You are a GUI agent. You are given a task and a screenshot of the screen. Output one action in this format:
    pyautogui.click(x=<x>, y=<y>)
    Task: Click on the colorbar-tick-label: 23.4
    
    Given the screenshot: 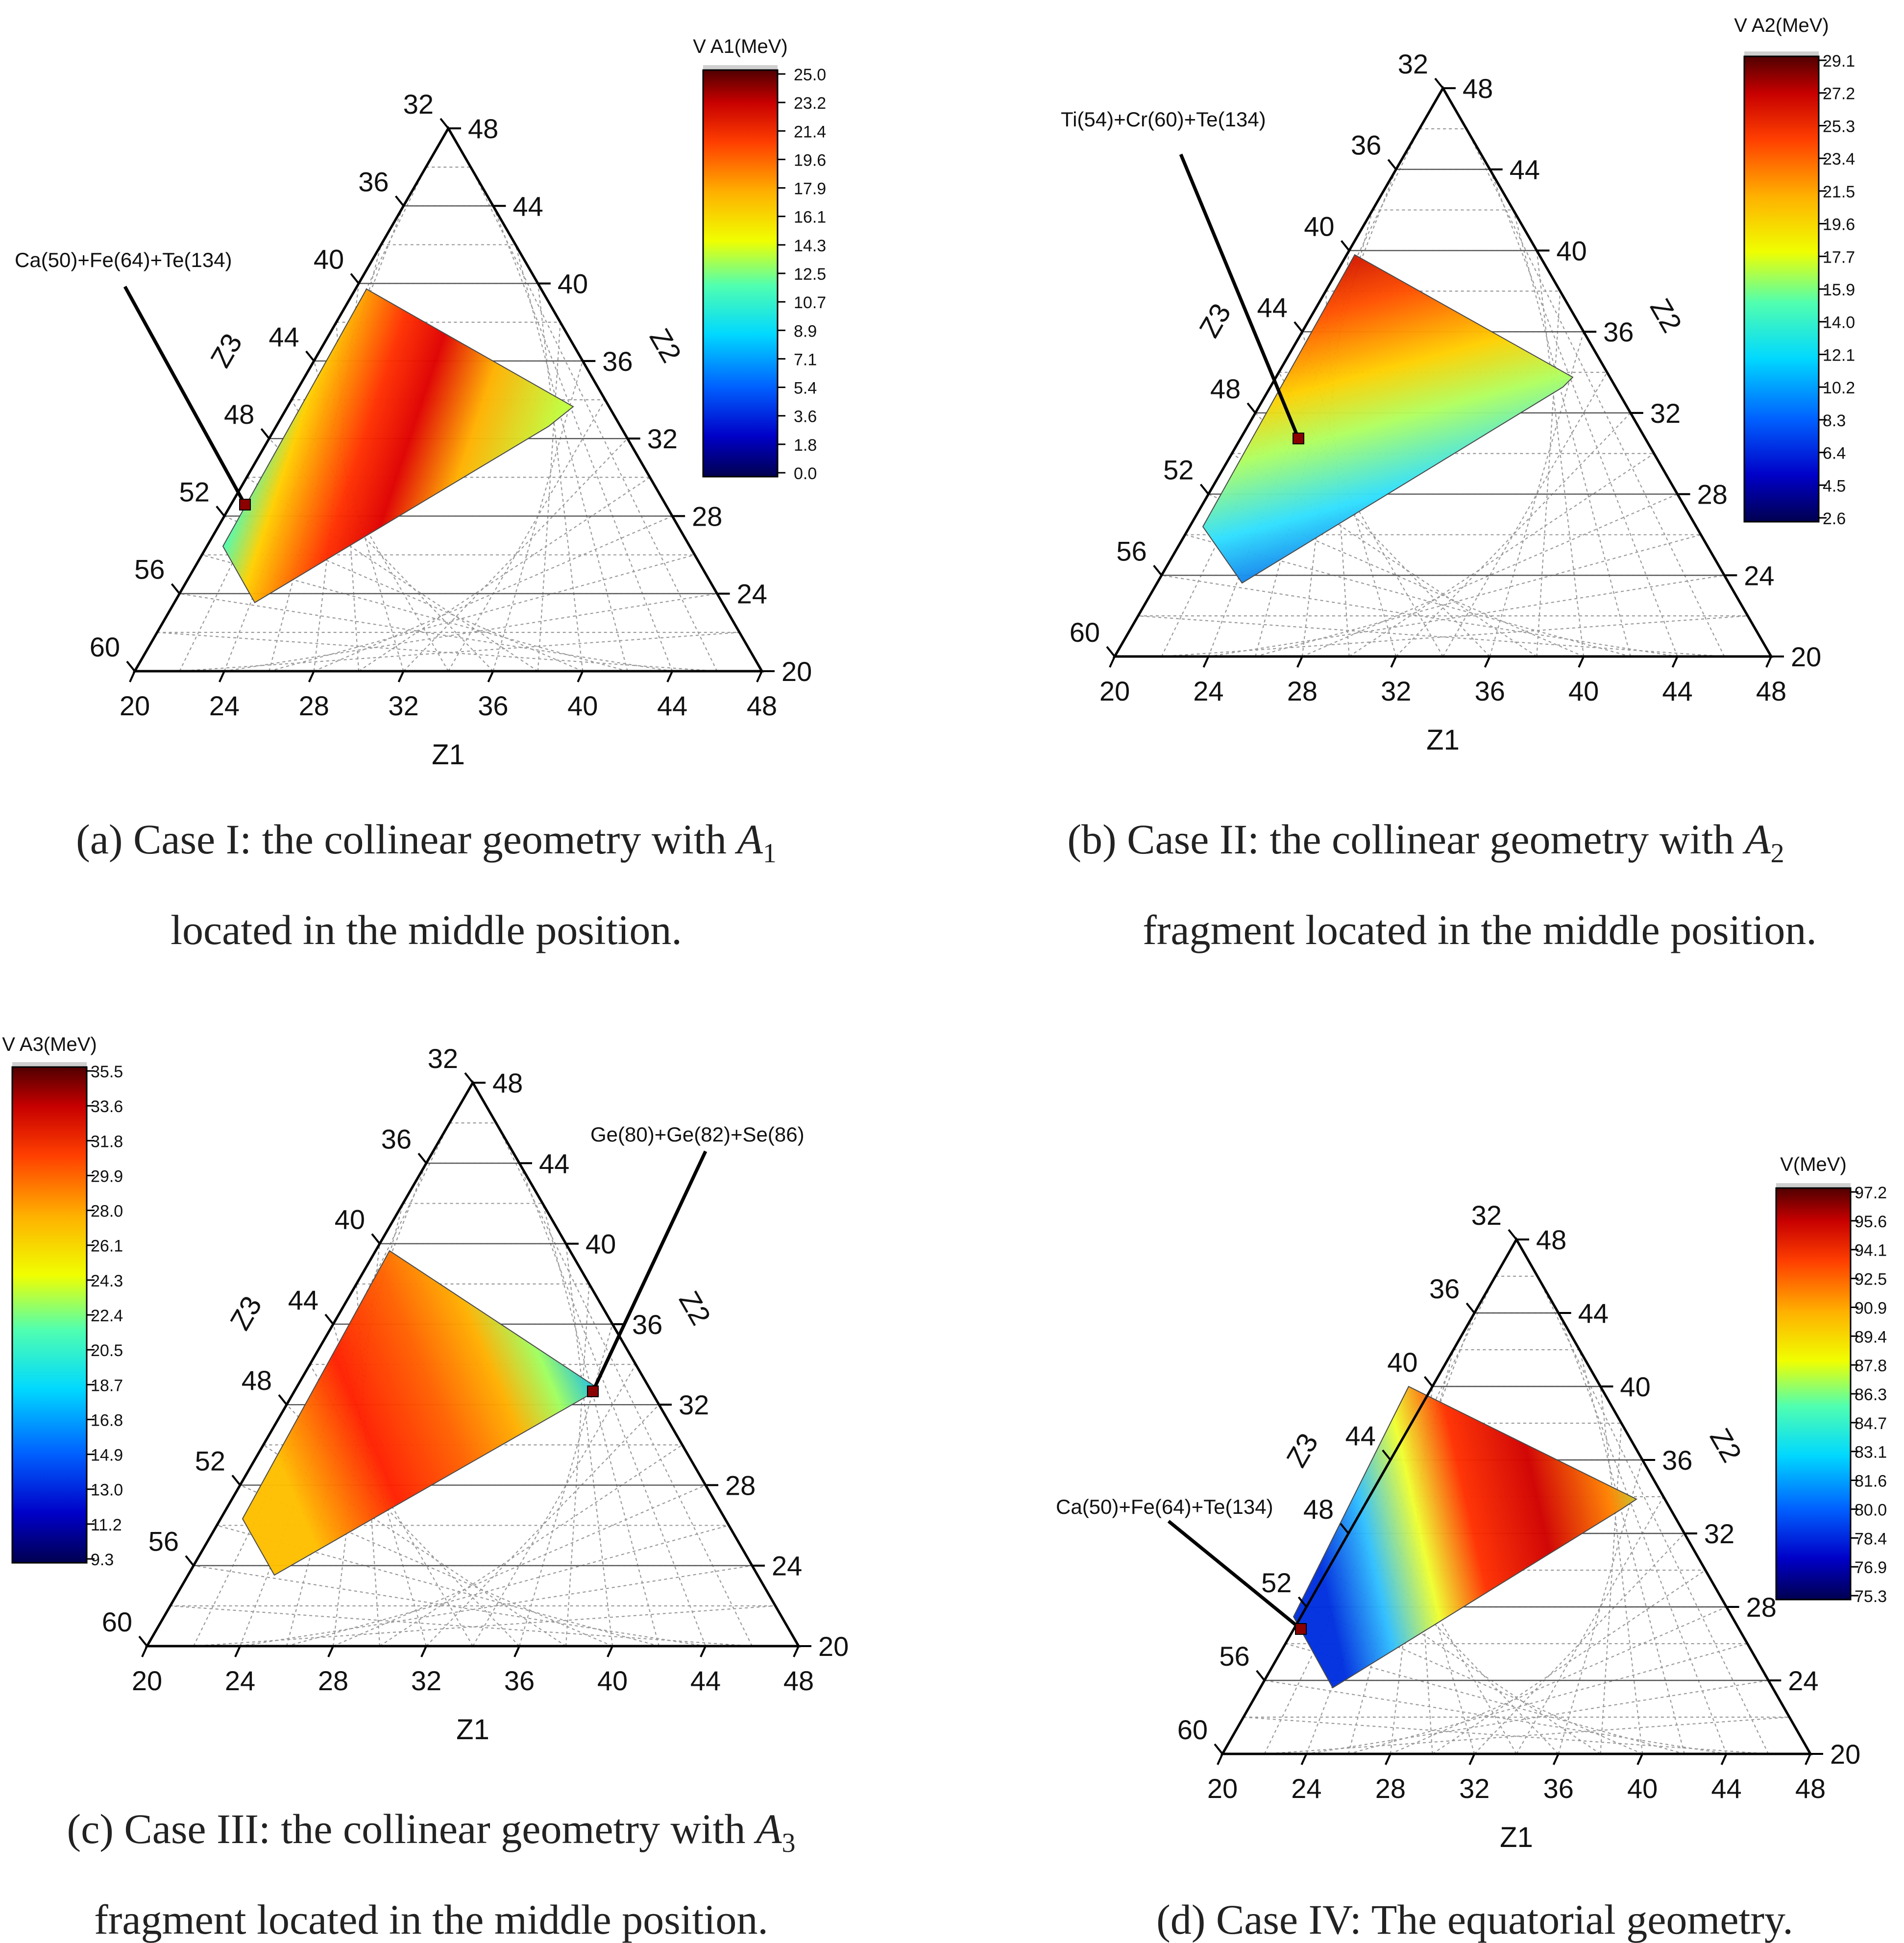 What is the action you would take?
    pyautogui.click(x=1839, y=159)
    